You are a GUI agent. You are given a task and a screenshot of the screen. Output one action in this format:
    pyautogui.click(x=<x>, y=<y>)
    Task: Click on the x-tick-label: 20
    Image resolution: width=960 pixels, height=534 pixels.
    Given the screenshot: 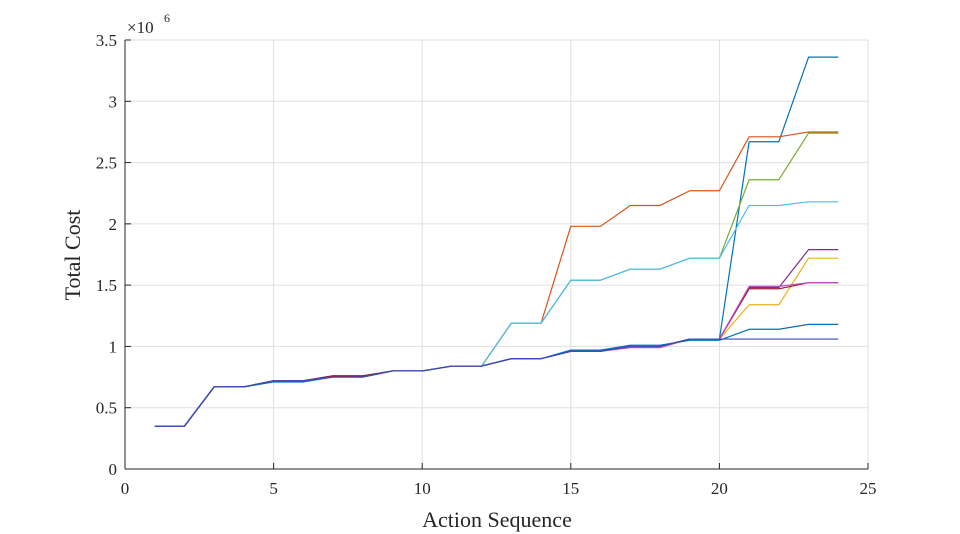 What is the action you would take?
    pyautogui.click(x=719, y=488)
    